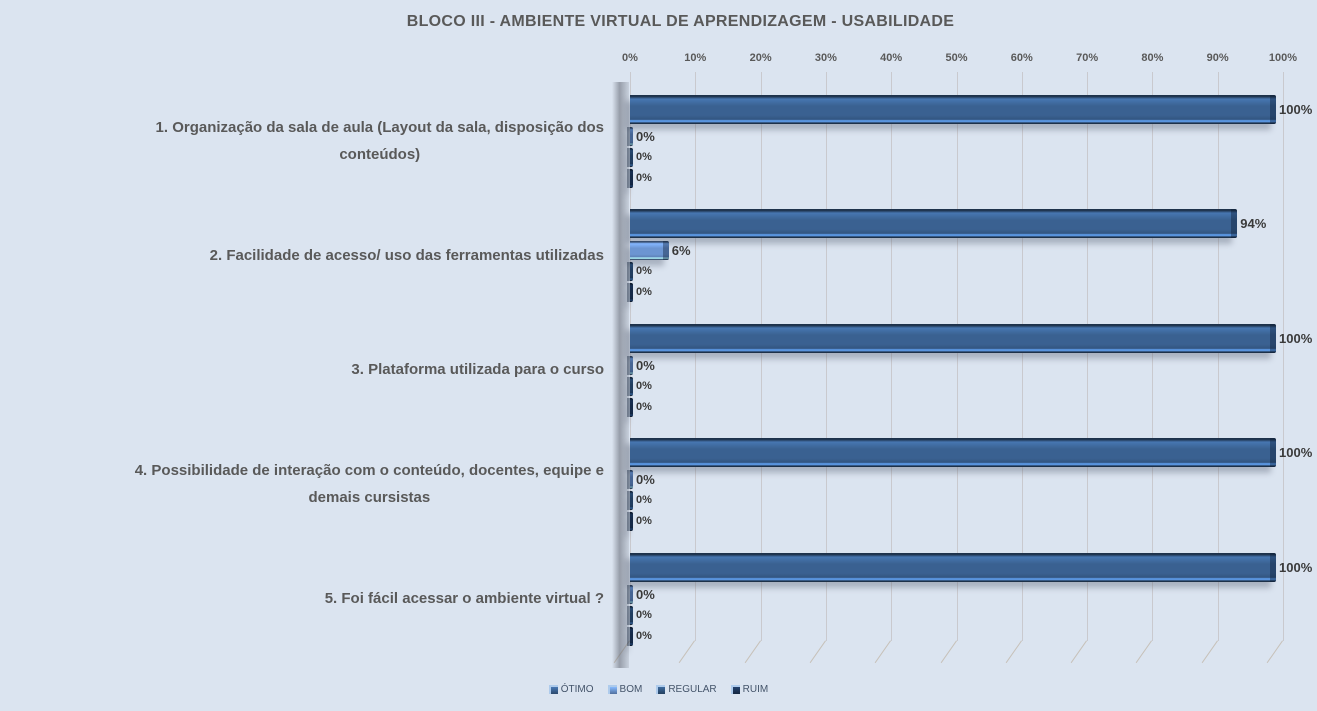  I want to click on x-axis-tick: 90%, so click(1217, 58).